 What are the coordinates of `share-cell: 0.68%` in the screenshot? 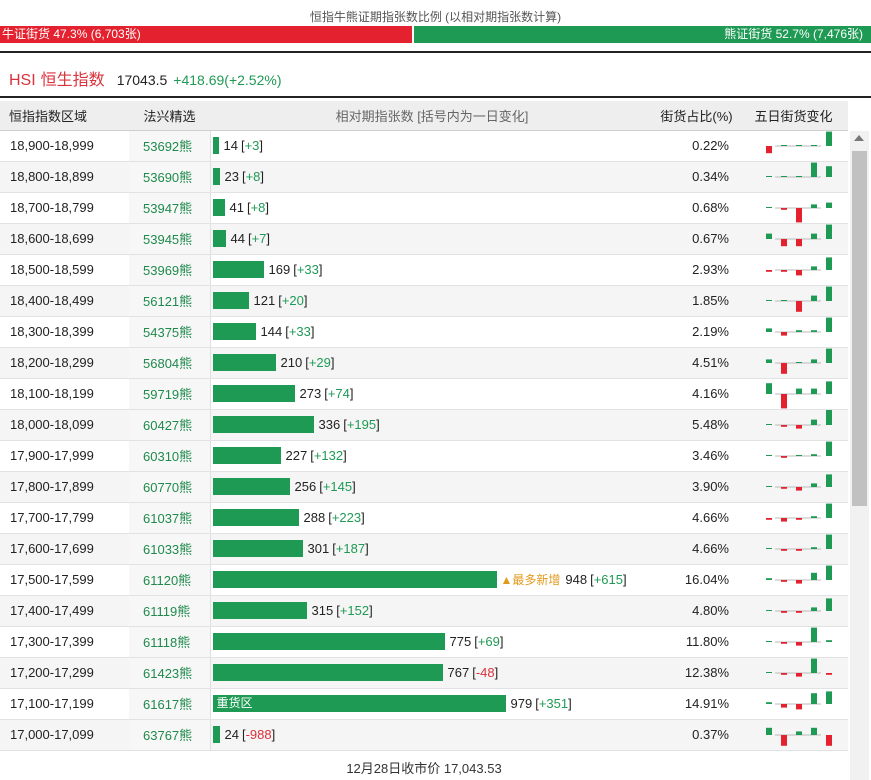 It's located at (696, 208).